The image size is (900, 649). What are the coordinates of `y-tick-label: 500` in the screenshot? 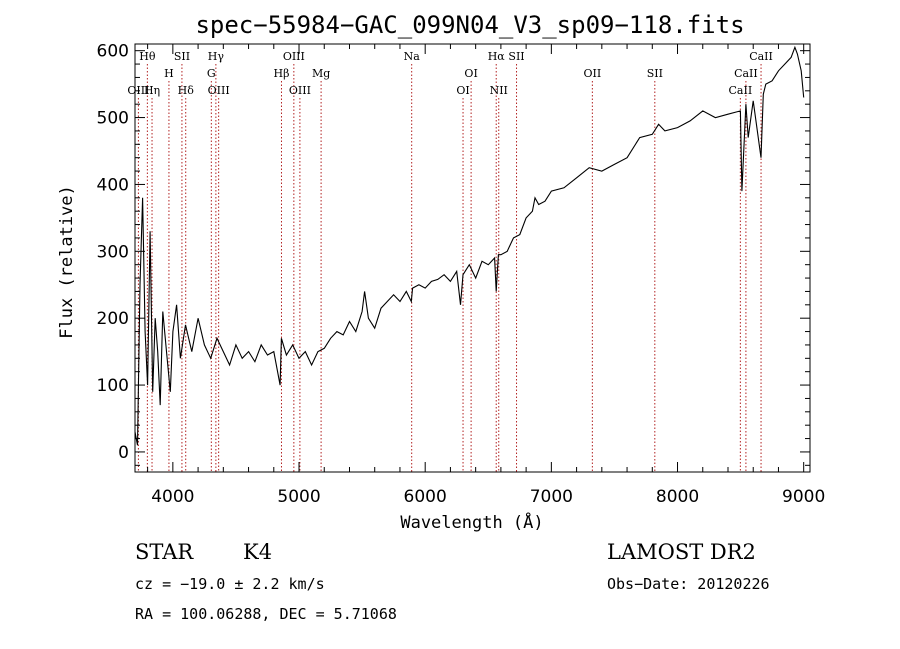 It's located at (113, 119).